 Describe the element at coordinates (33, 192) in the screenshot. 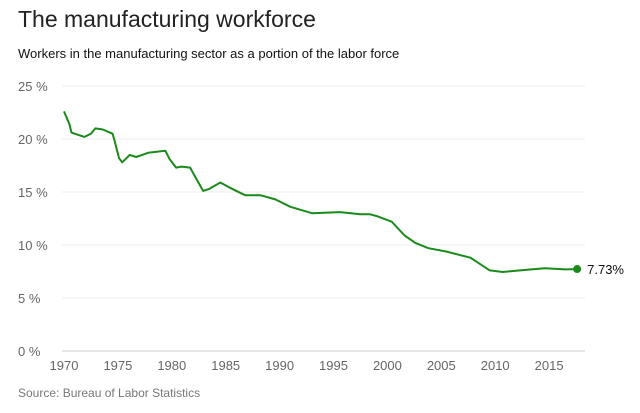

I see `y-tick-label: 15 %` at that location.